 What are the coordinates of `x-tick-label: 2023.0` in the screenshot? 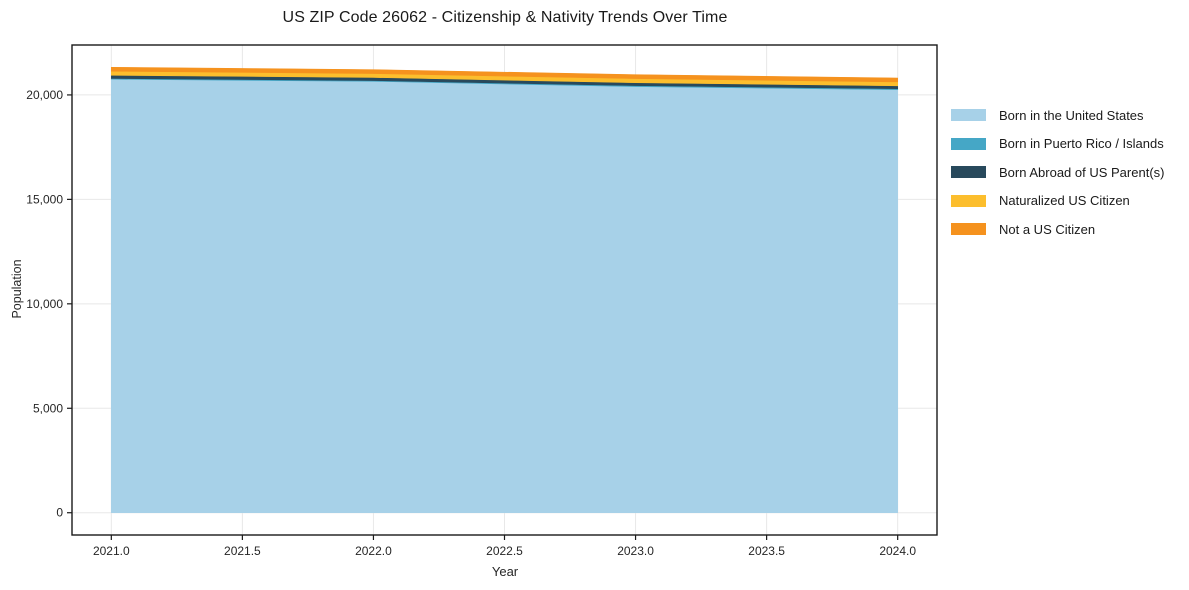 It's located at (635, 551).